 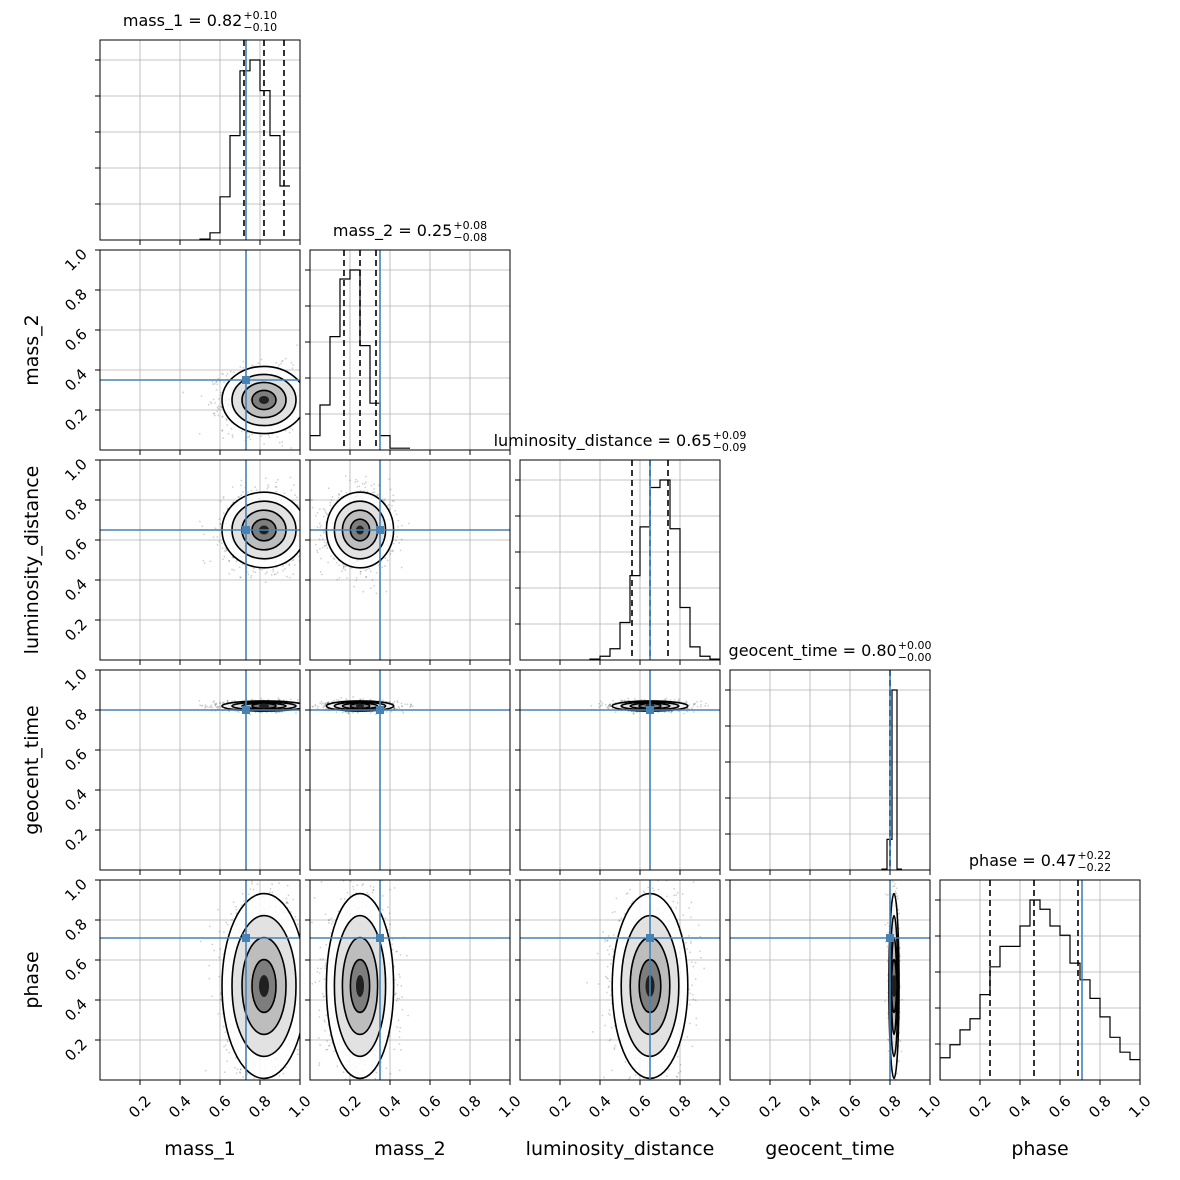 I want to click on panel-luminosity_distance-vs-mass_1: 0.2 0.4 0.6 0.8 1.0 luminosity_distance, so click(x=161, y=560).